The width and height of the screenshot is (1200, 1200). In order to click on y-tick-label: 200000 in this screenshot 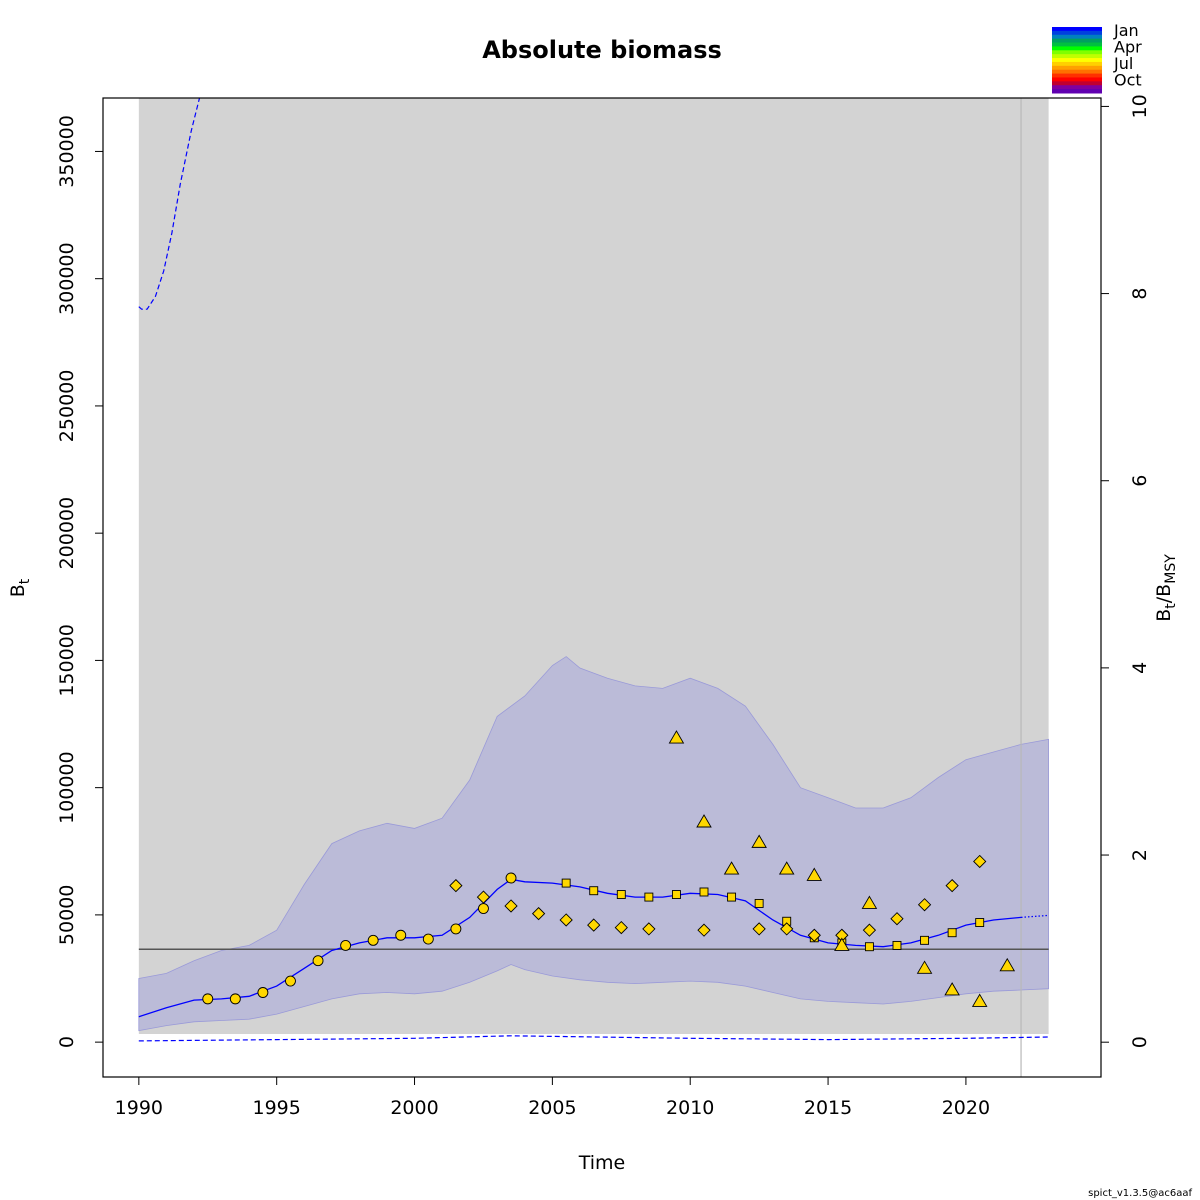, I will do `click(67, 533)`.